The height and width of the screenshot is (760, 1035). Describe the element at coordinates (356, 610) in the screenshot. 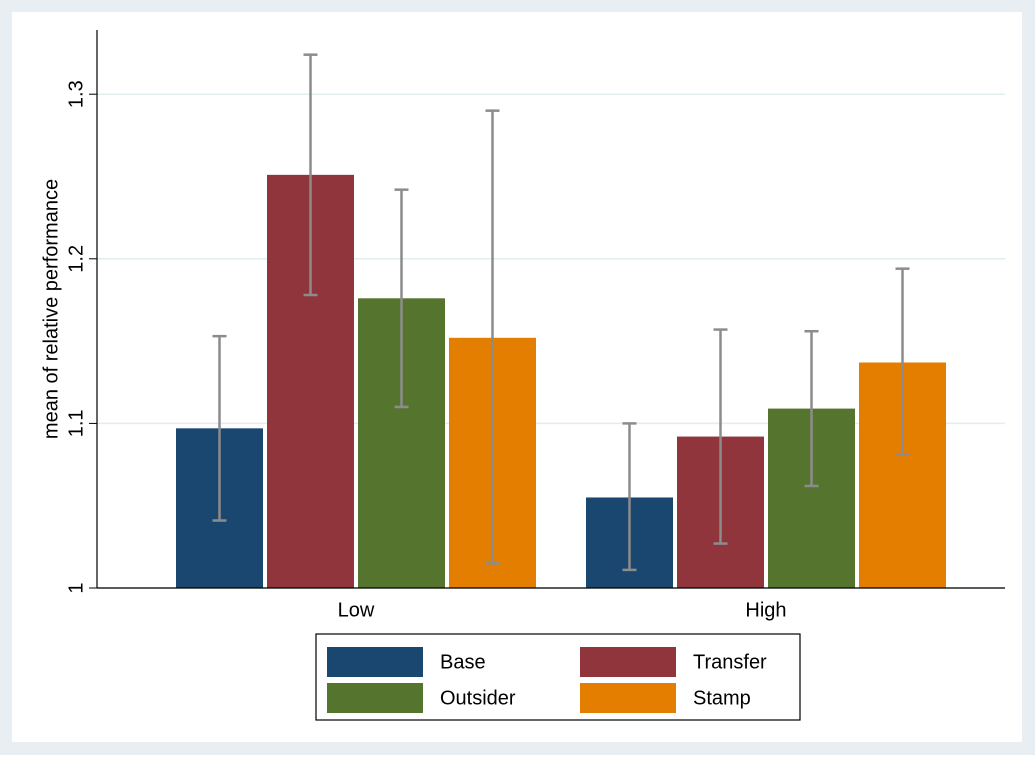

I see `x-tick-label: Low` at that location.